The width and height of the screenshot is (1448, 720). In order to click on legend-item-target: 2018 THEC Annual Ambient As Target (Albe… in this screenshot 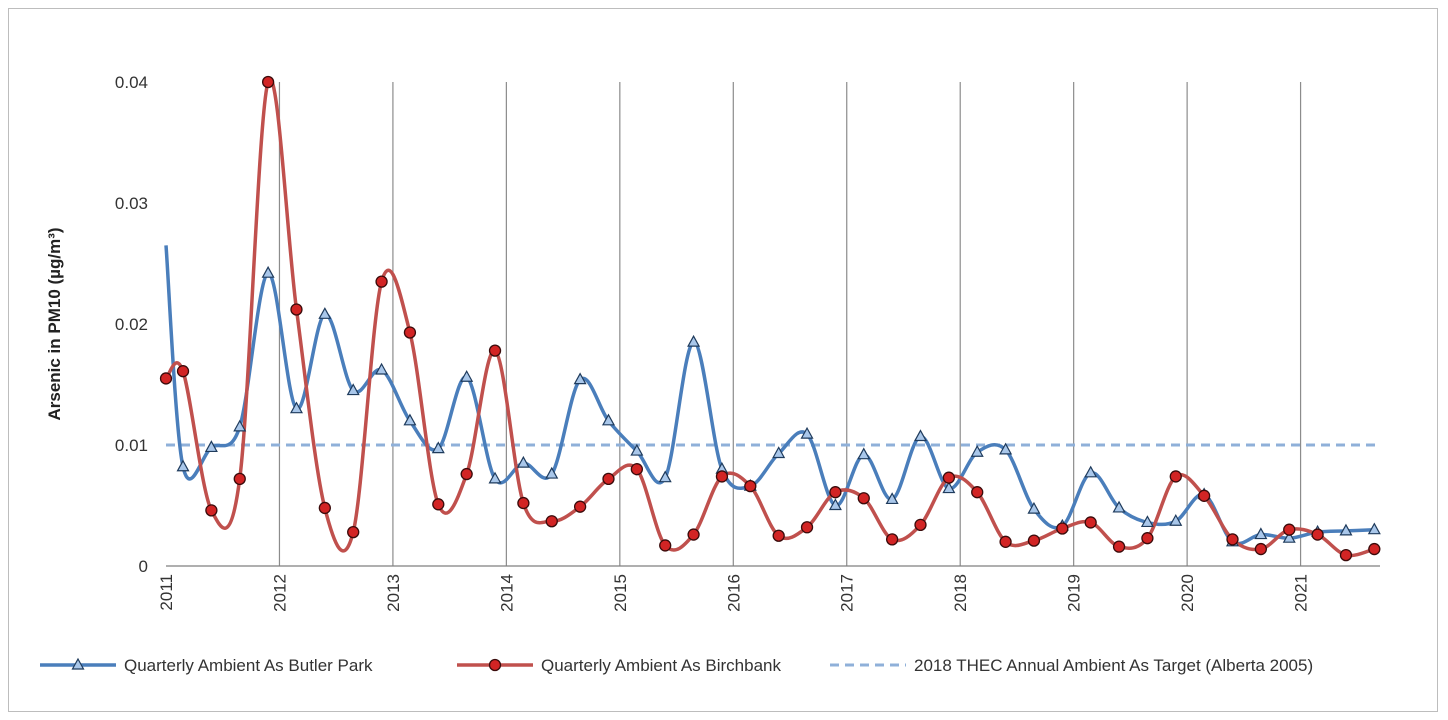, I will do `click(1071, 665)`.